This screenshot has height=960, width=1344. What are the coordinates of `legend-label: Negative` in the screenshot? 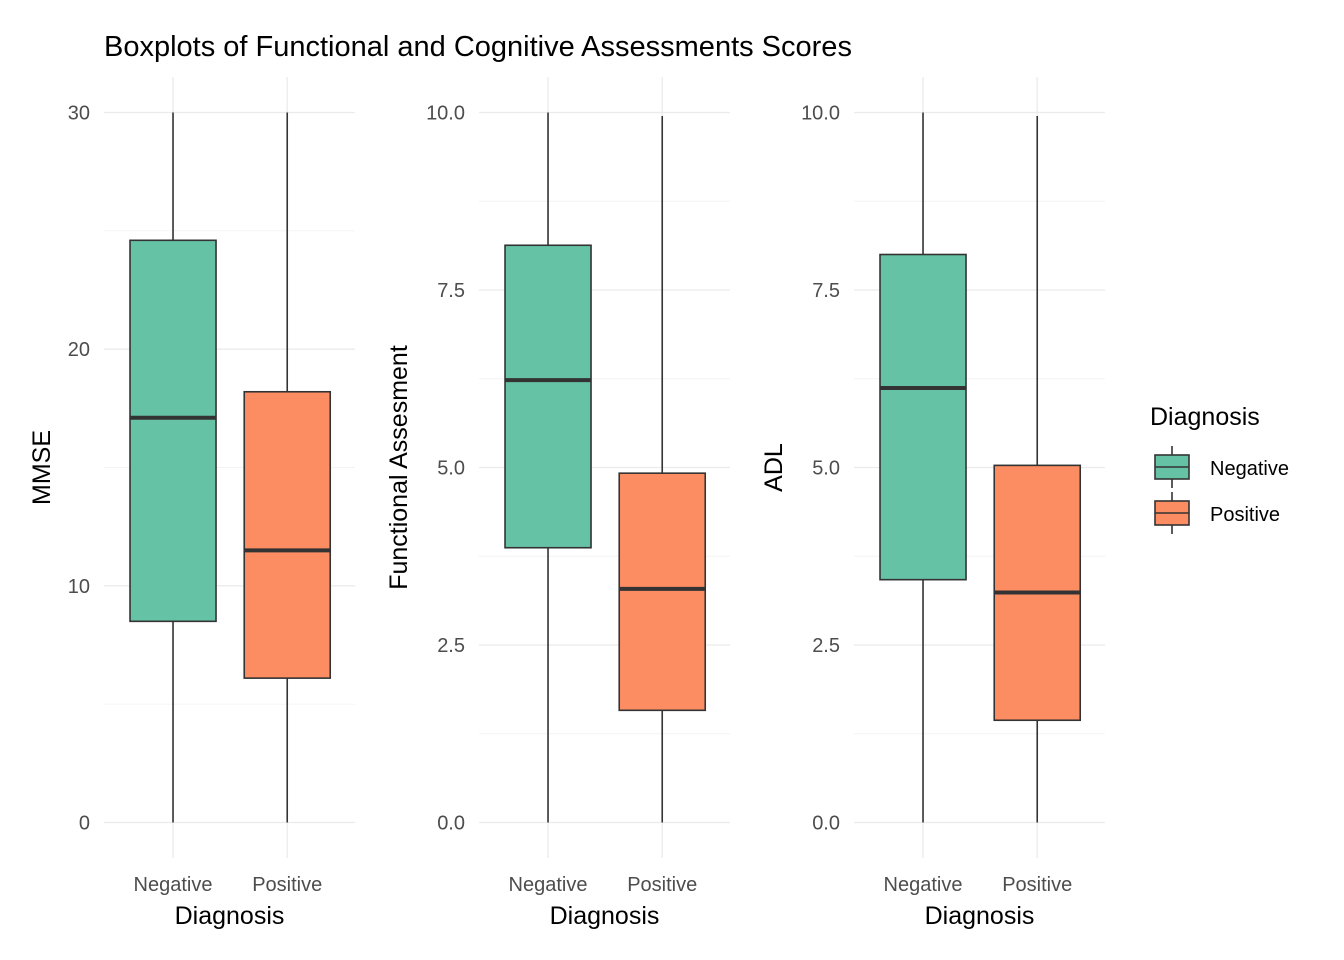 It's located at (1249, 469).